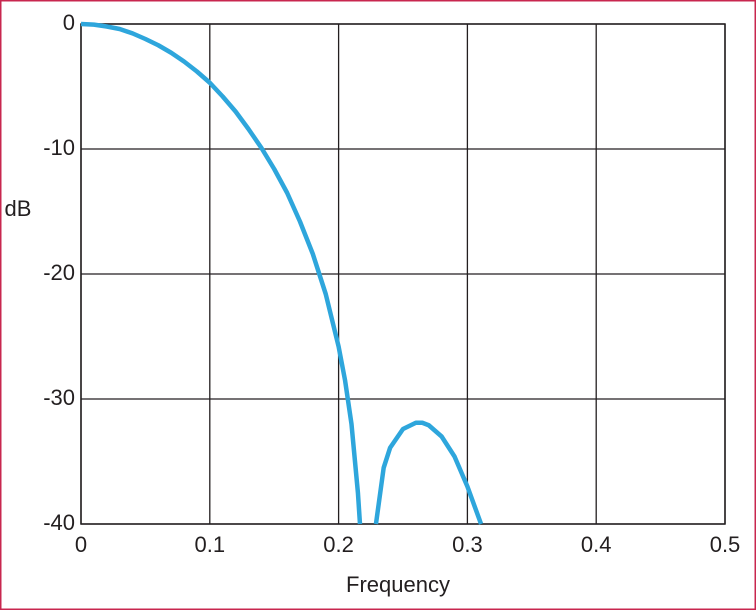 This screenshot has height=610, width=756. I want to click on x-tick-label: 0.5, so click(725, 544).